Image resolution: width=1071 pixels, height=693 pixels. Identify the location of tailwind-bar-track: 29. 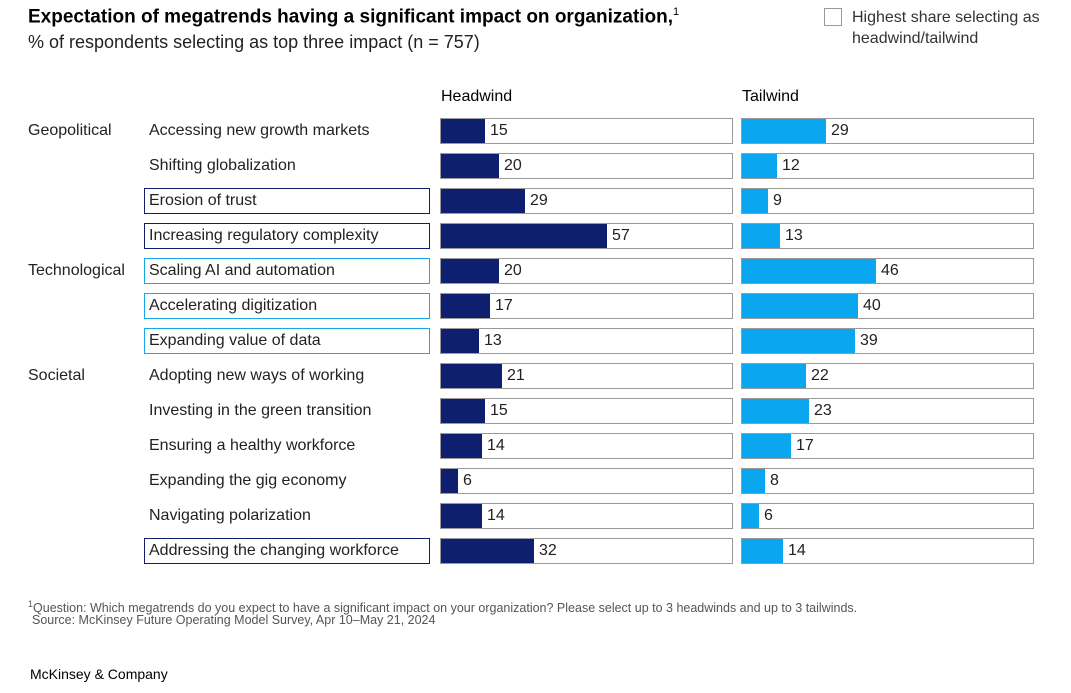
(887, 131).